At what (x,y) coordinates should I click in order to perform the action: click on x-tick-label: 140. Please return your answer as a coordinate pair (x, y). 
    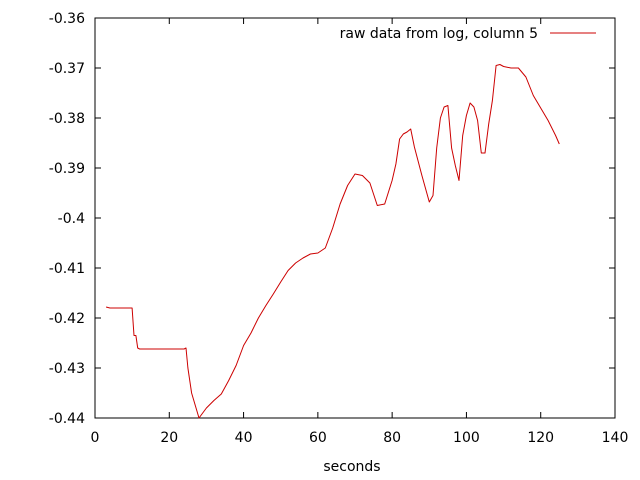
    Looking at the image, I should click on (615, 438).